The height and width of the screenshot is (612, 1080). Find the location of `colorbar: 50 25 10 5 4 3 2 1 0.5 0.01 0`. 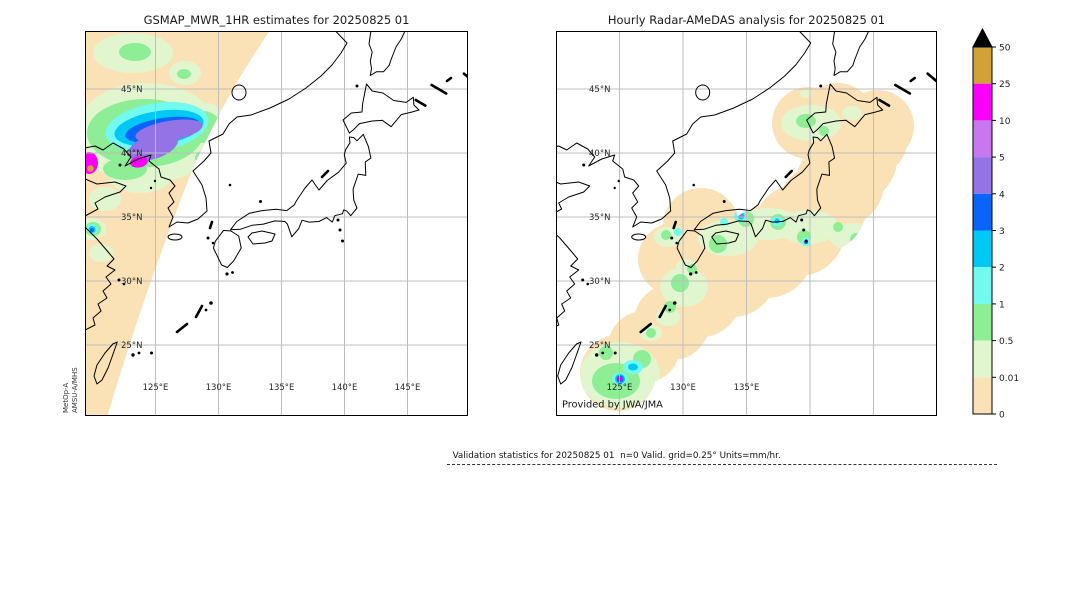

colorbar: 50 25 10 5 4 3 2 1 0.5 0.01 0 is located at coordinates (995, 224).